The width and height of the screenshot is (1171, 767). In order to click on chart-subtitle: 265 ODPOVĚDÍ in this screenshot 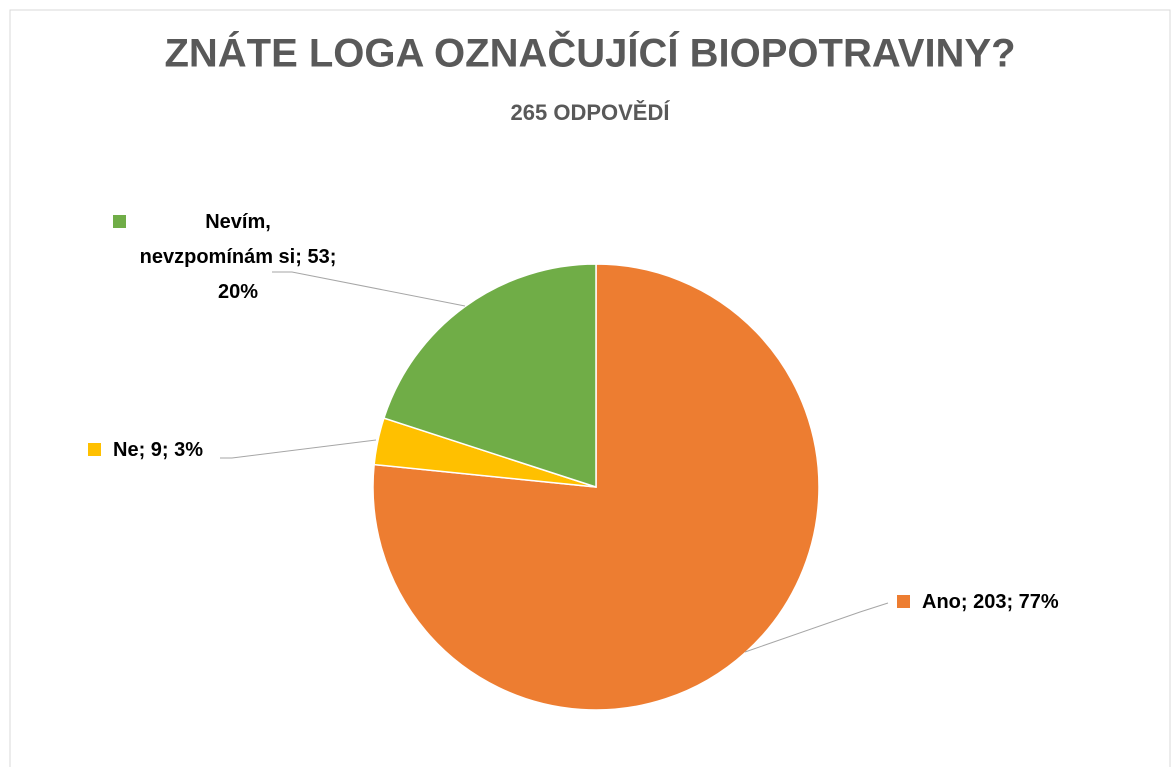, I will do `click(591, 112)`.